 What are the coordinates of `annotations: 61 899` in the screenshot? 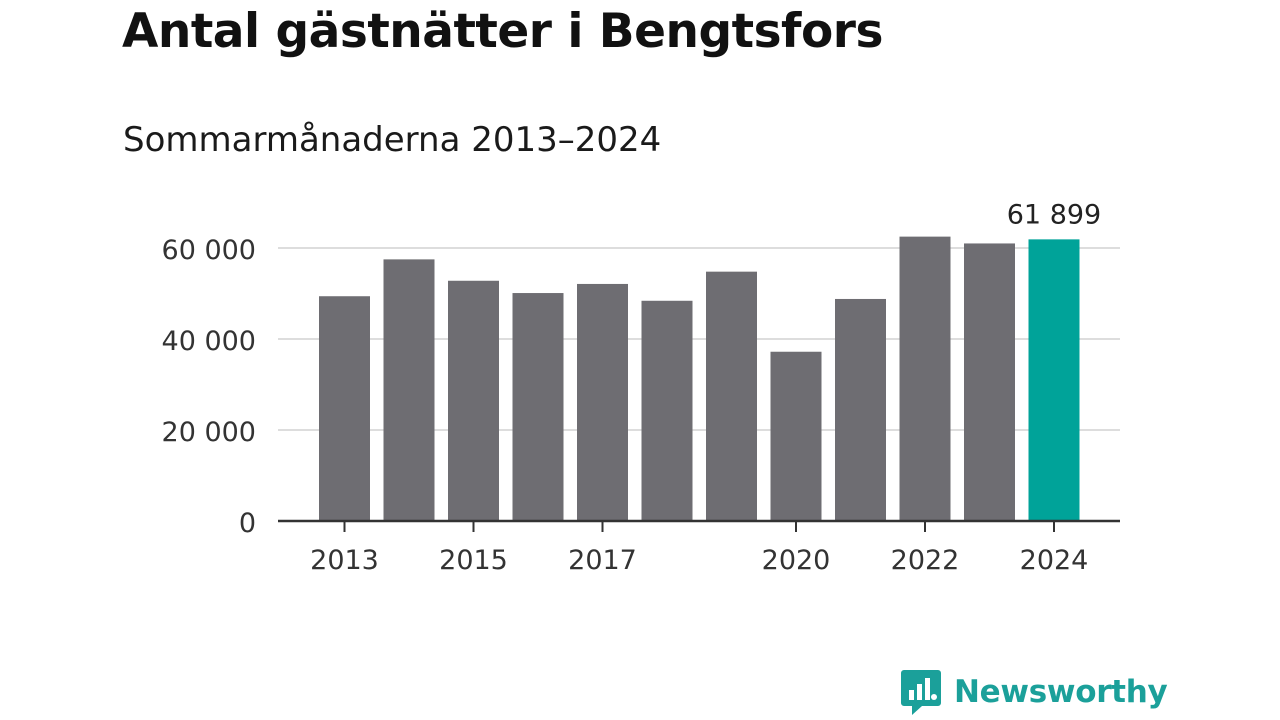 It's located at (1054, 214).